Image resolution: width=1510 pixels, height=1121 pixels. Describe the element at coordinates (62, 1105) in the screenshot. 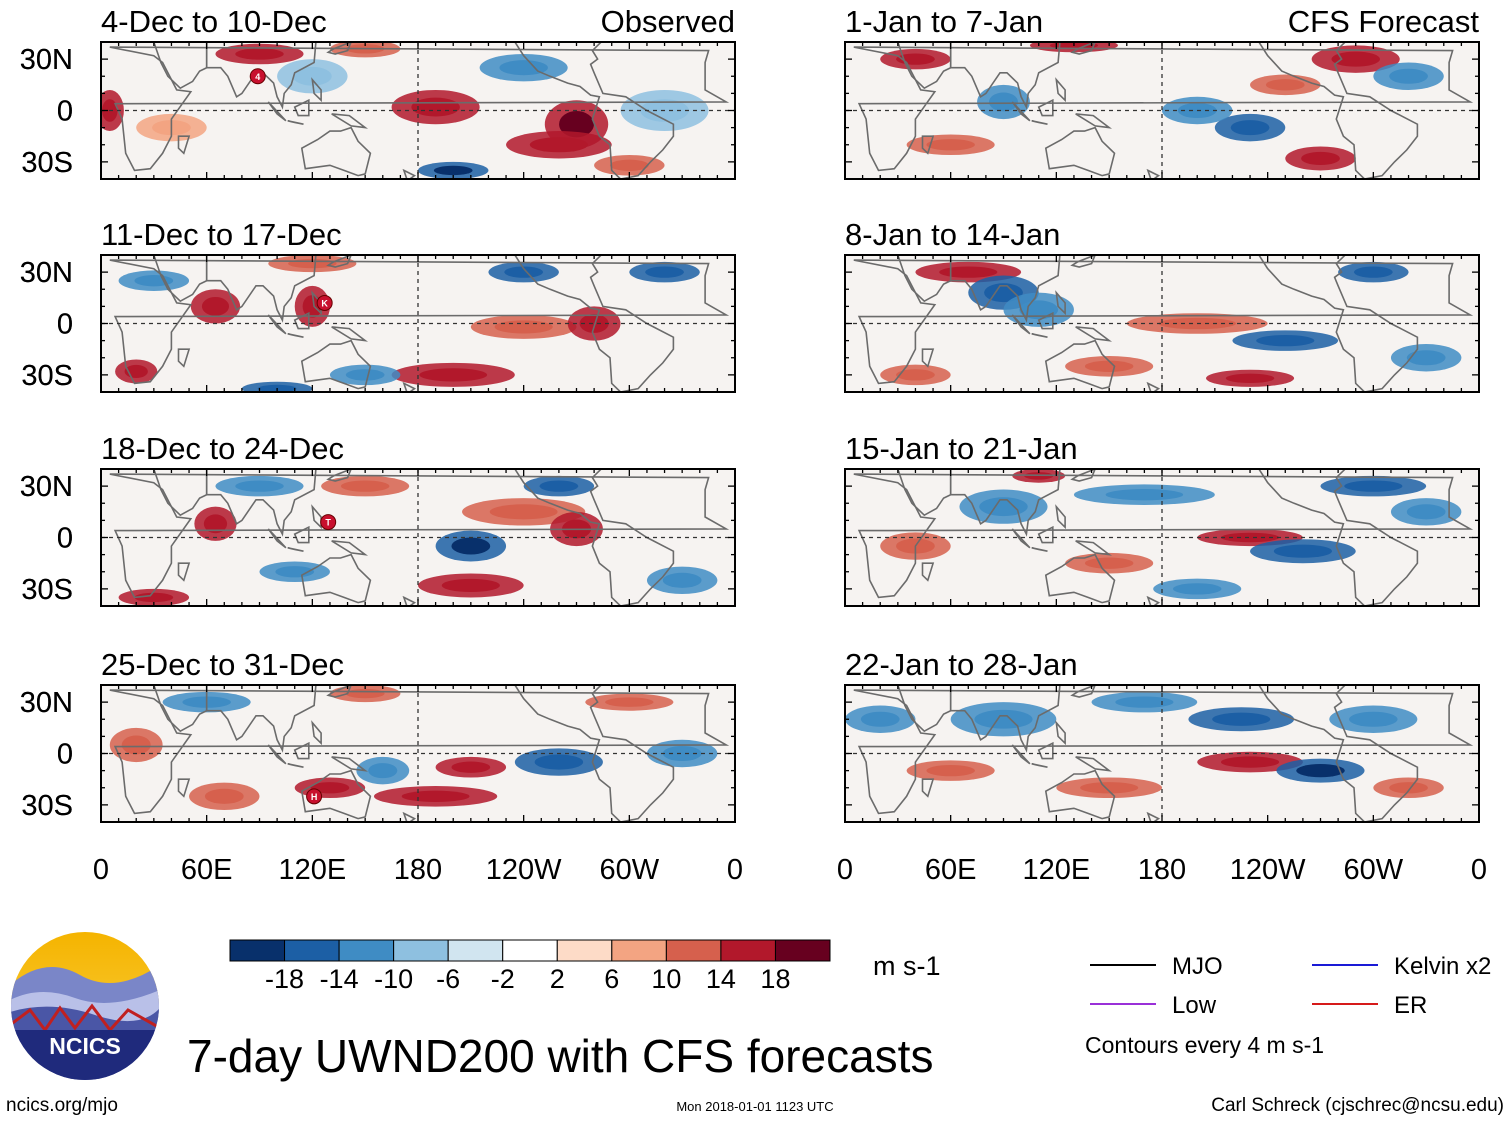

I see `source-url: ncics.org/mjo` at that location.